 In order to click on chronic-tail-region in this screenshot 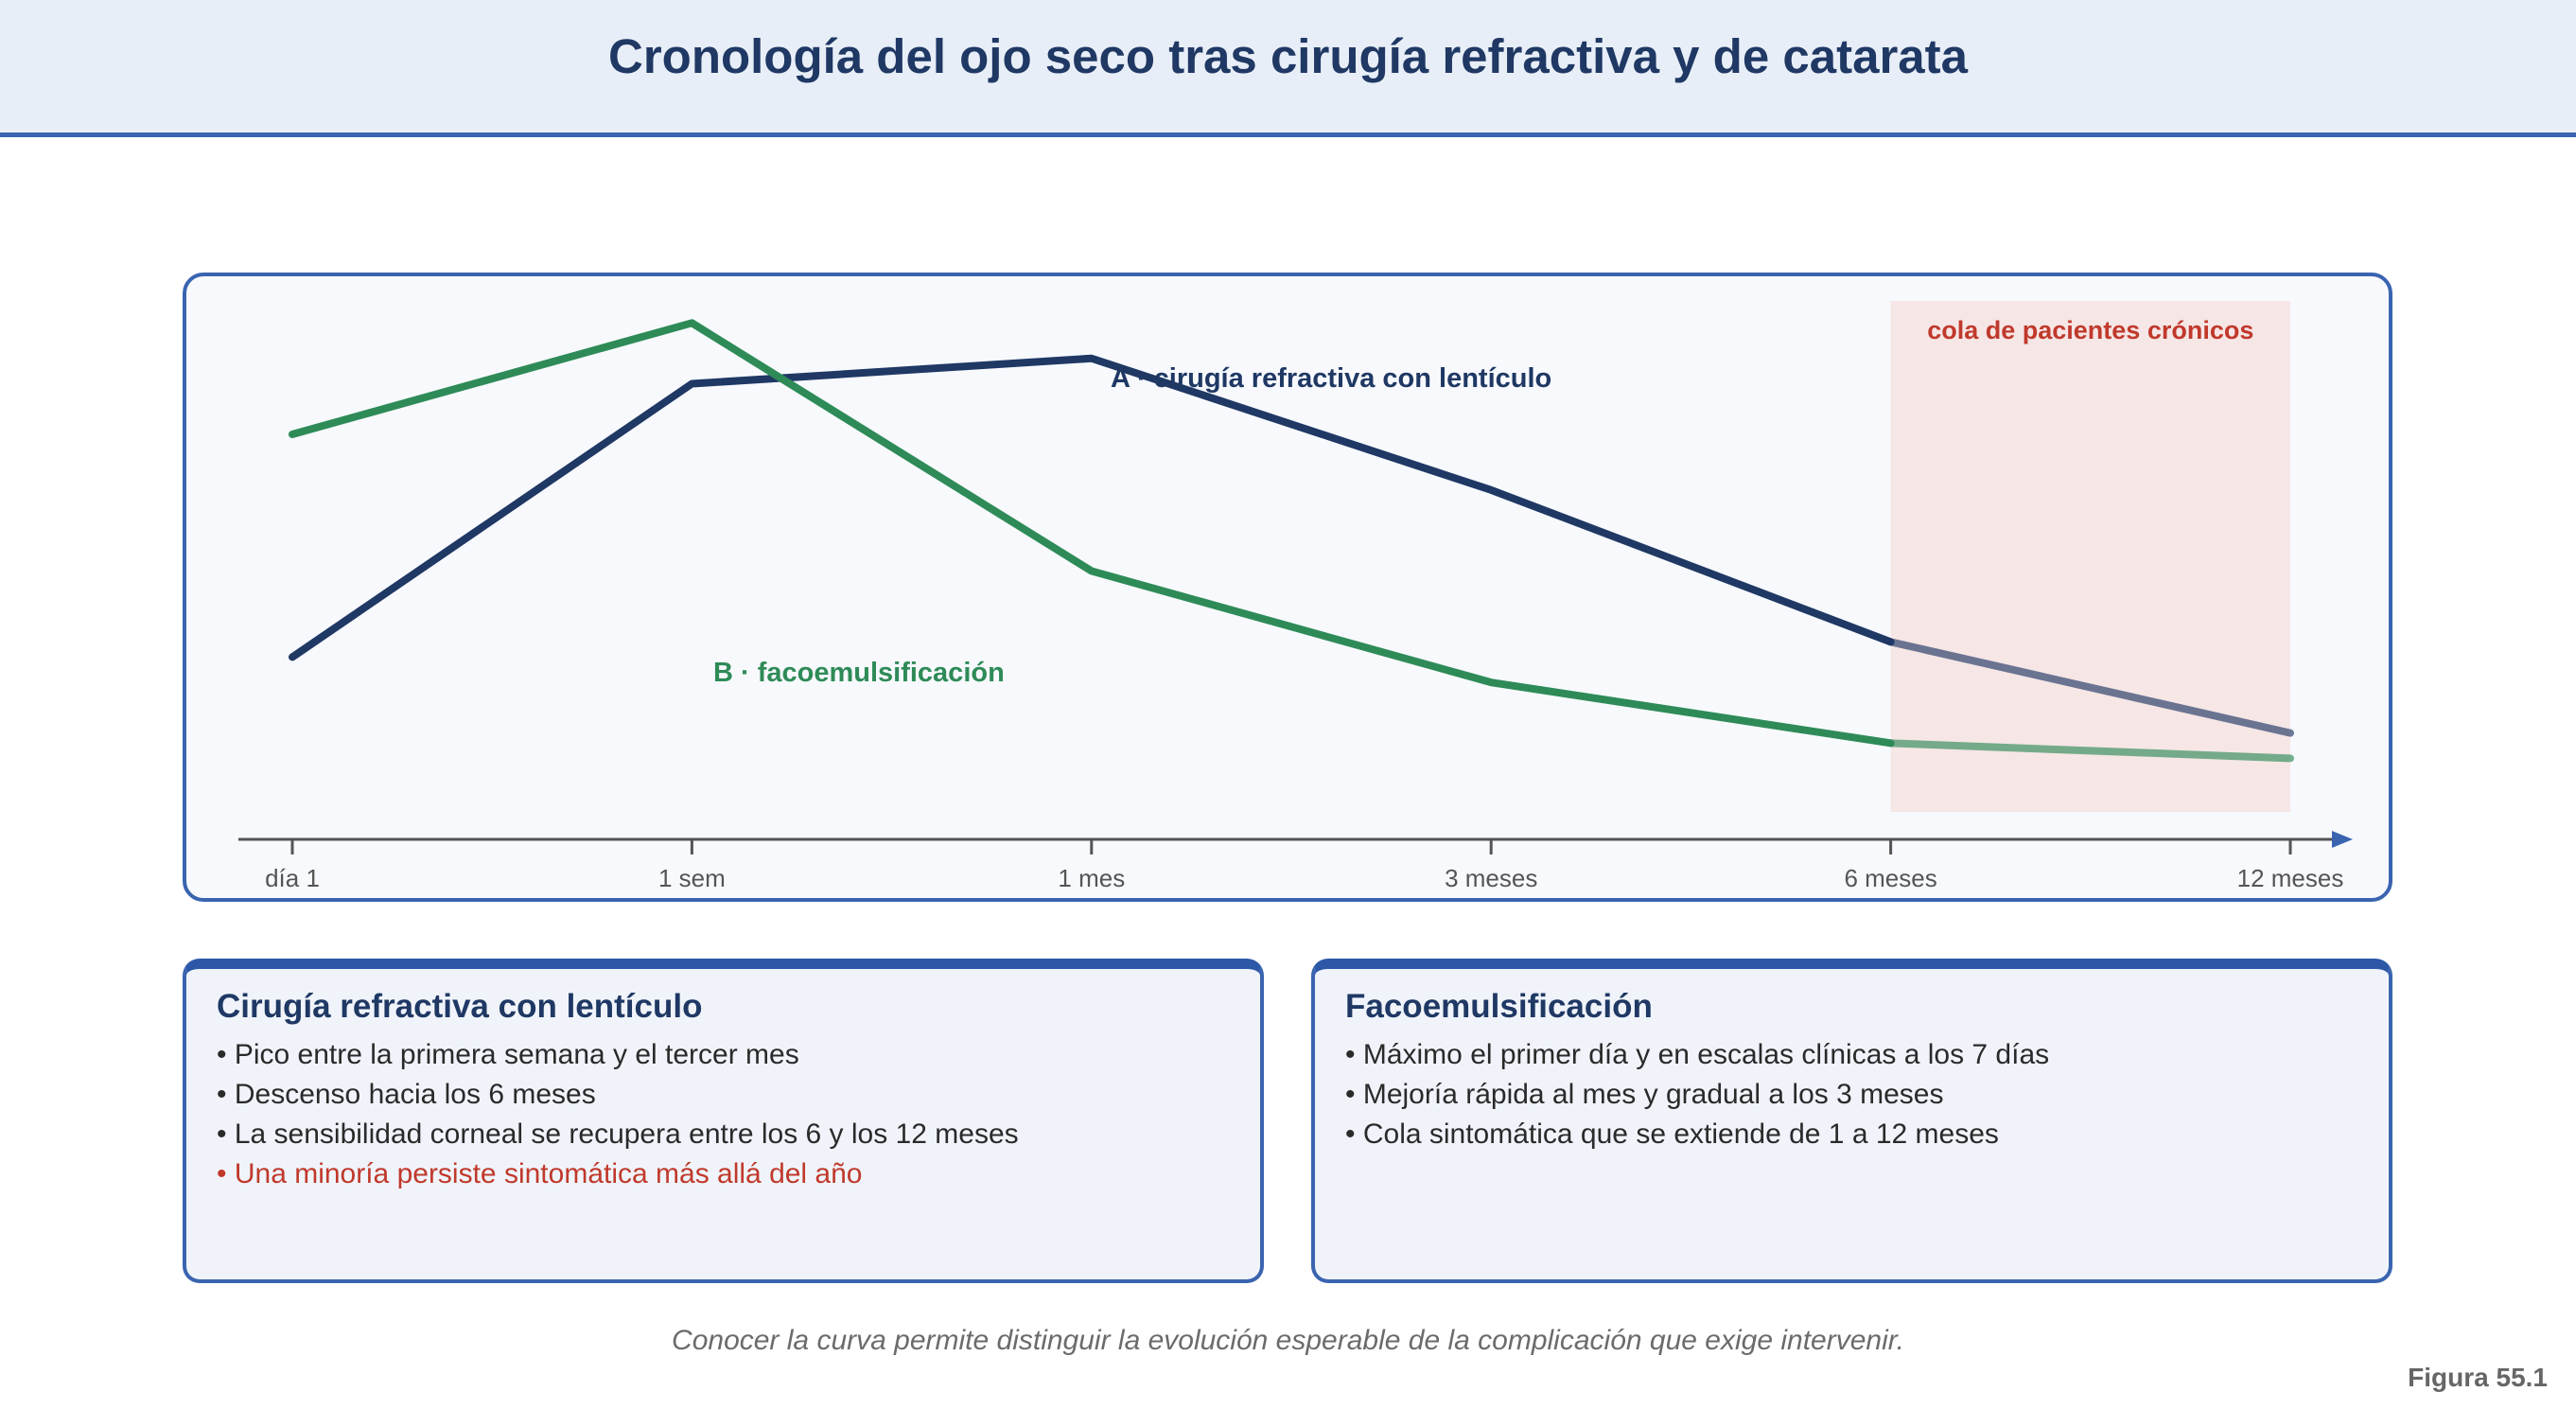, I will do `click(2090, 557)`.